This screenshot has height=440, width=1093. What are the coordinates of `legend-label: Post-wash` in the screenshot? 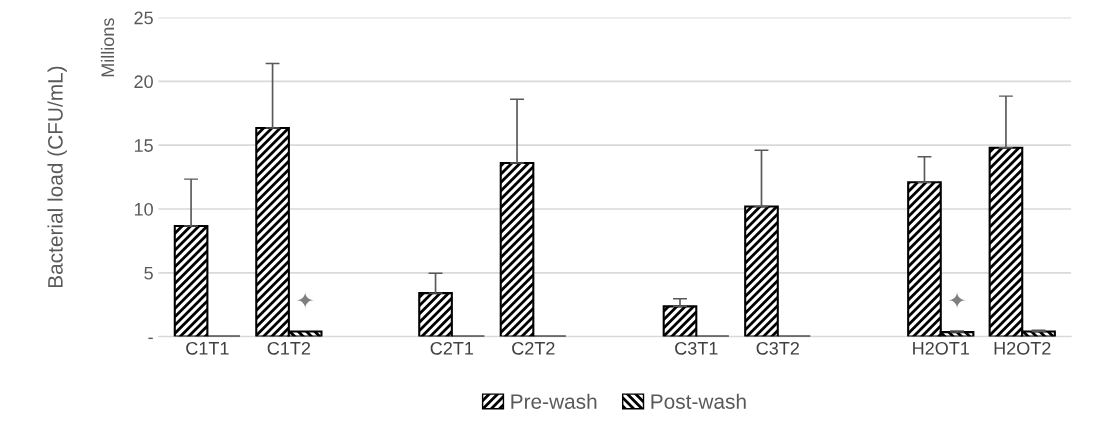 It's located at (698, 401).